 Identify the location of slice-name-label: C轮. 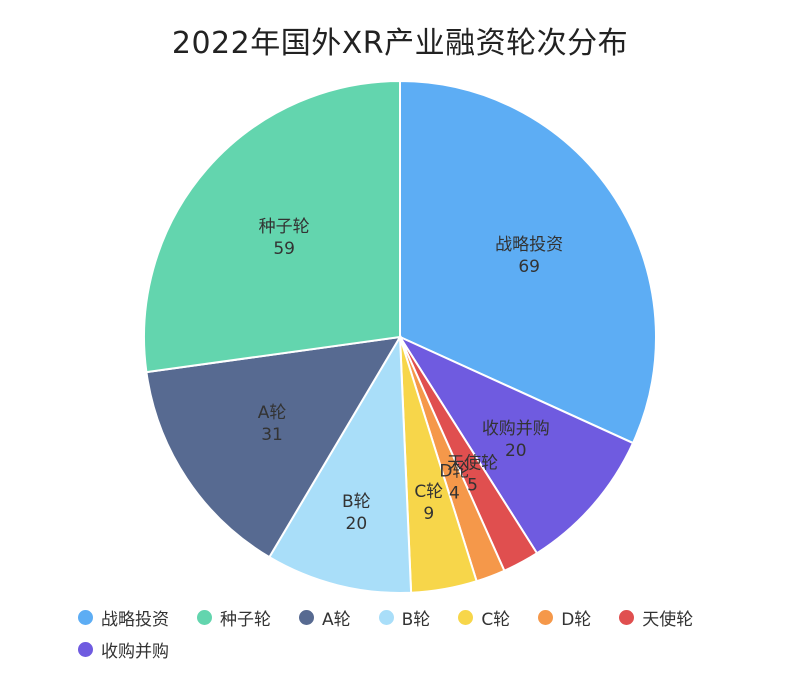
(428, 492).